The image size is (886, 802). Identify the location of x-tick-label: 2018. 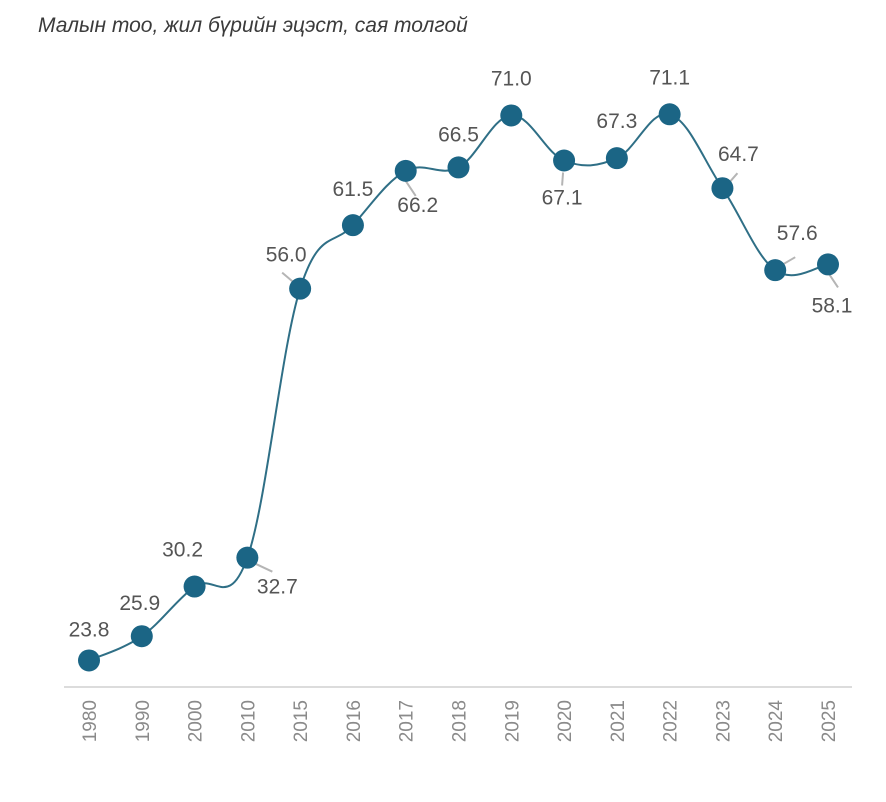
(460, 721).